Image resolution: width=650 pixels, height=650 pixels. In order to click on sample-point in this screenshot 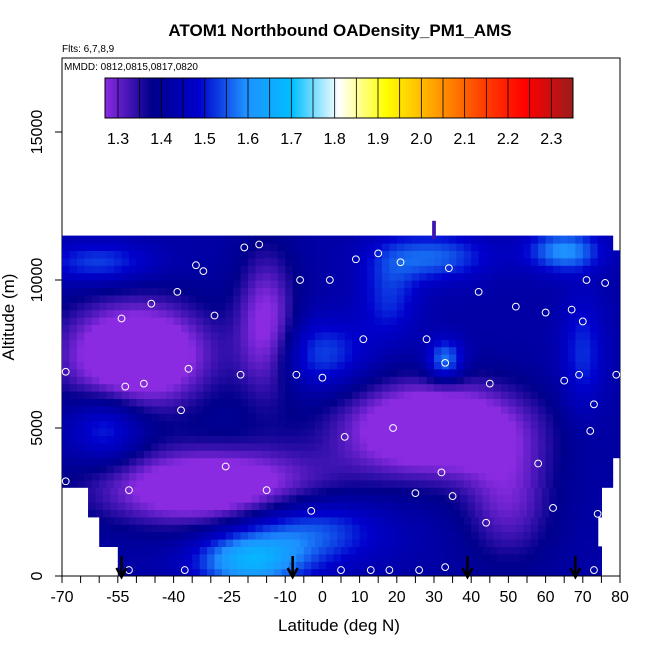, I will do `click(151, 303)`.